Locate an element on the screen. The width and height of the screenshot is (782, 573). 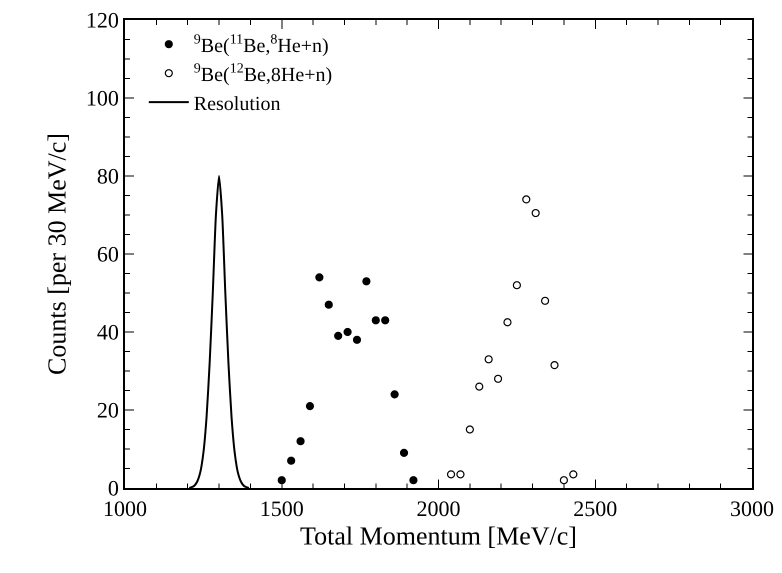
legend-label: $^{9}$Be($^{12}$Be,8He+n) is located at coordinates (263, 74).